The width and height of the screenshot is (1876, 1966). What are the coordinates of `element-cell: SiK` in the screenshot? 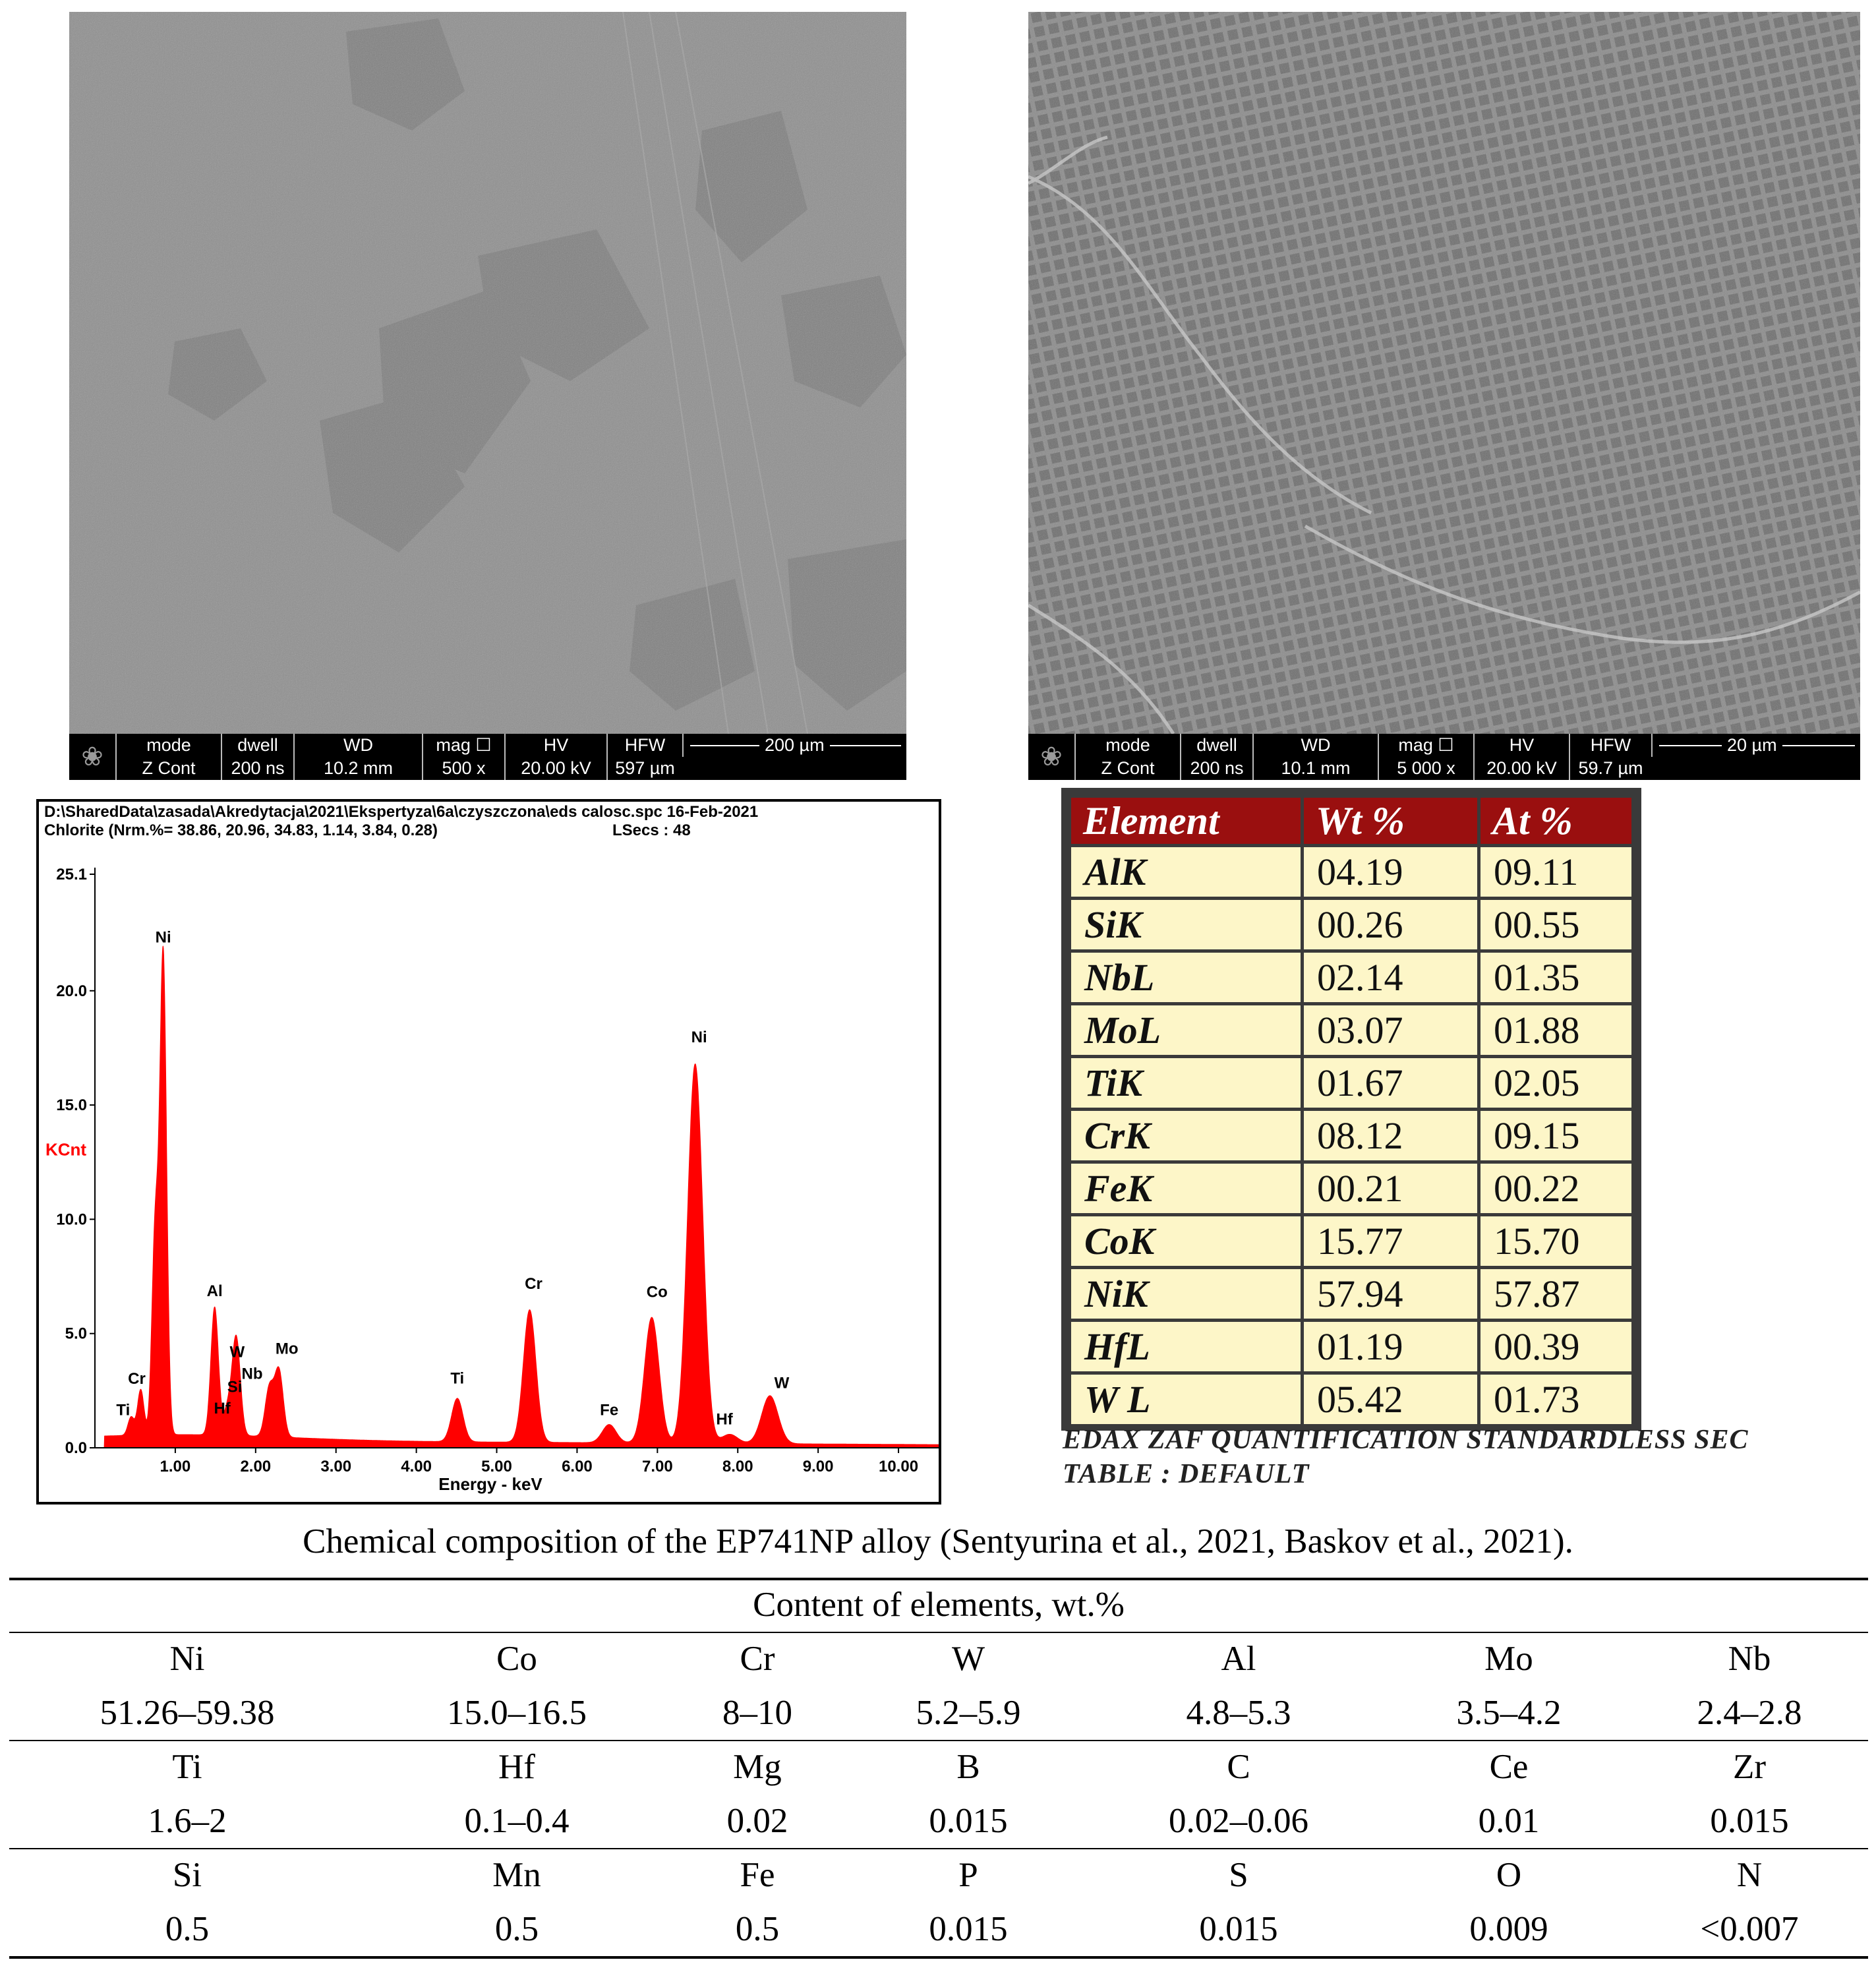 It's located at (1186, 924).